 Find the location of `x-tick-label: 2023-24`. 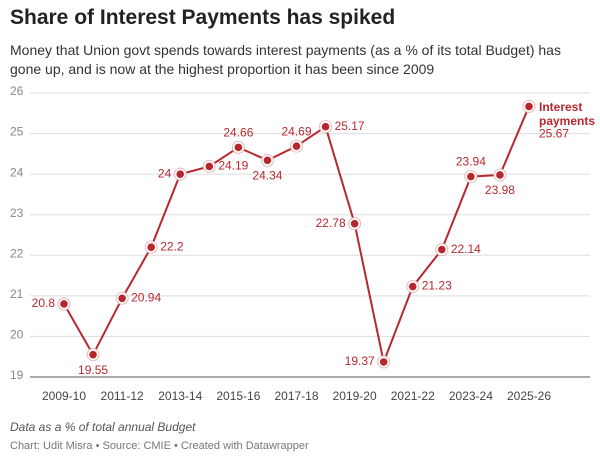

x-tick-label: 2023-24 is located at coordinates (471, 396).